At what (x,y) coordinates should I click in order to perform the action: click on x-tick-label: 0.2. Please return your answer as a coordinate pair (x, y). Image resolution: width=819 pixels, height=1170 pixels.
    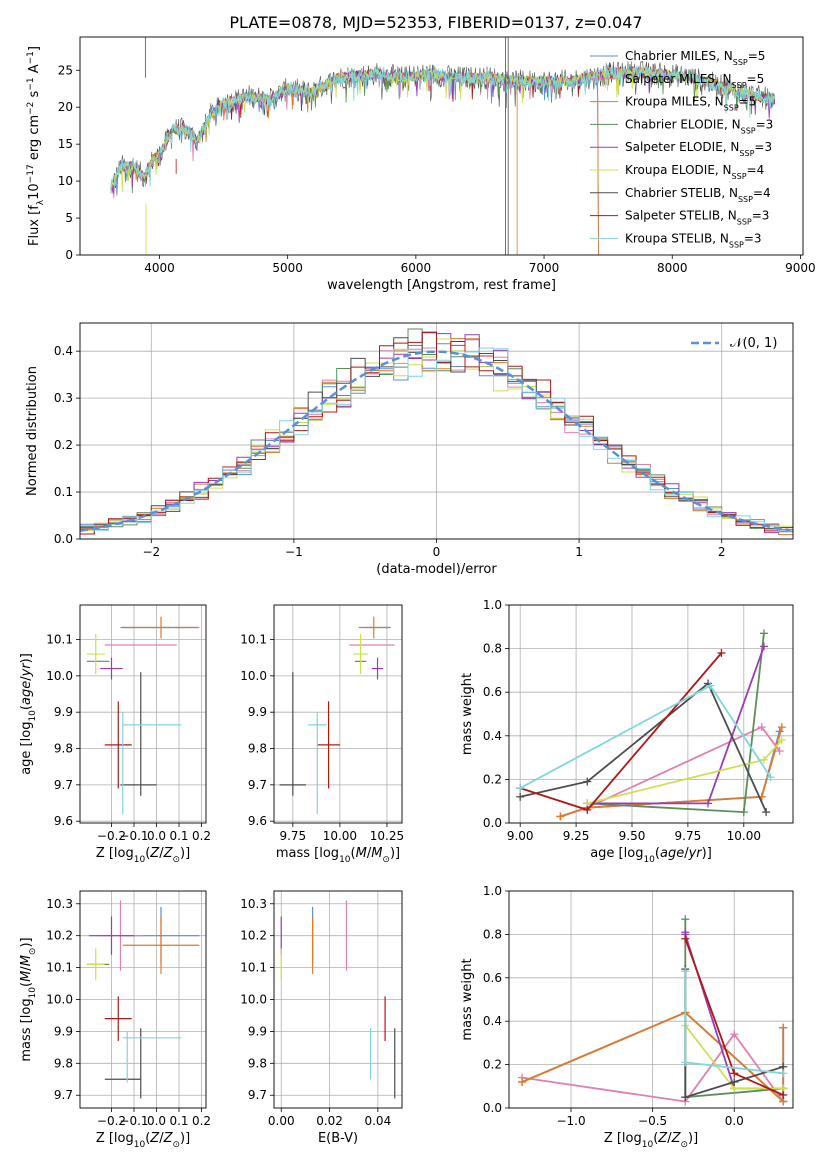
    Looking at the image, I should click on (201, 1121).